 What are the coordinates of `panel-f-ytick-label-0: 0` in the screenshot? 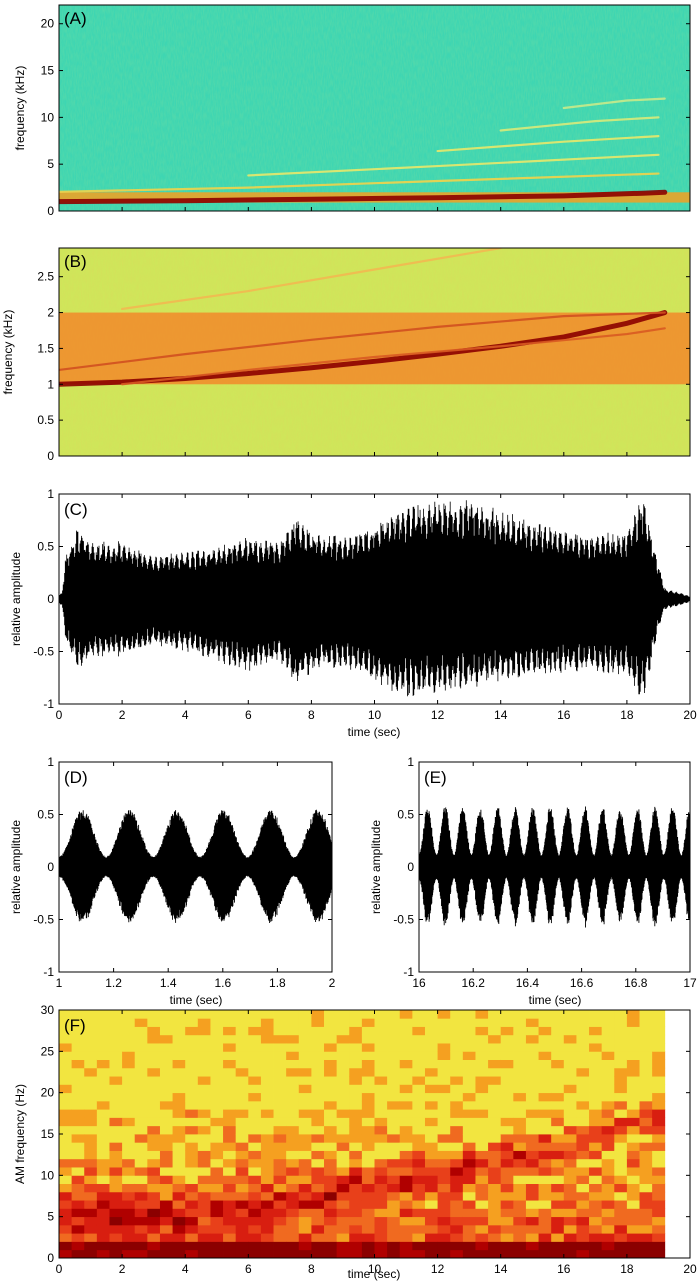 It's located at (50, 1258).